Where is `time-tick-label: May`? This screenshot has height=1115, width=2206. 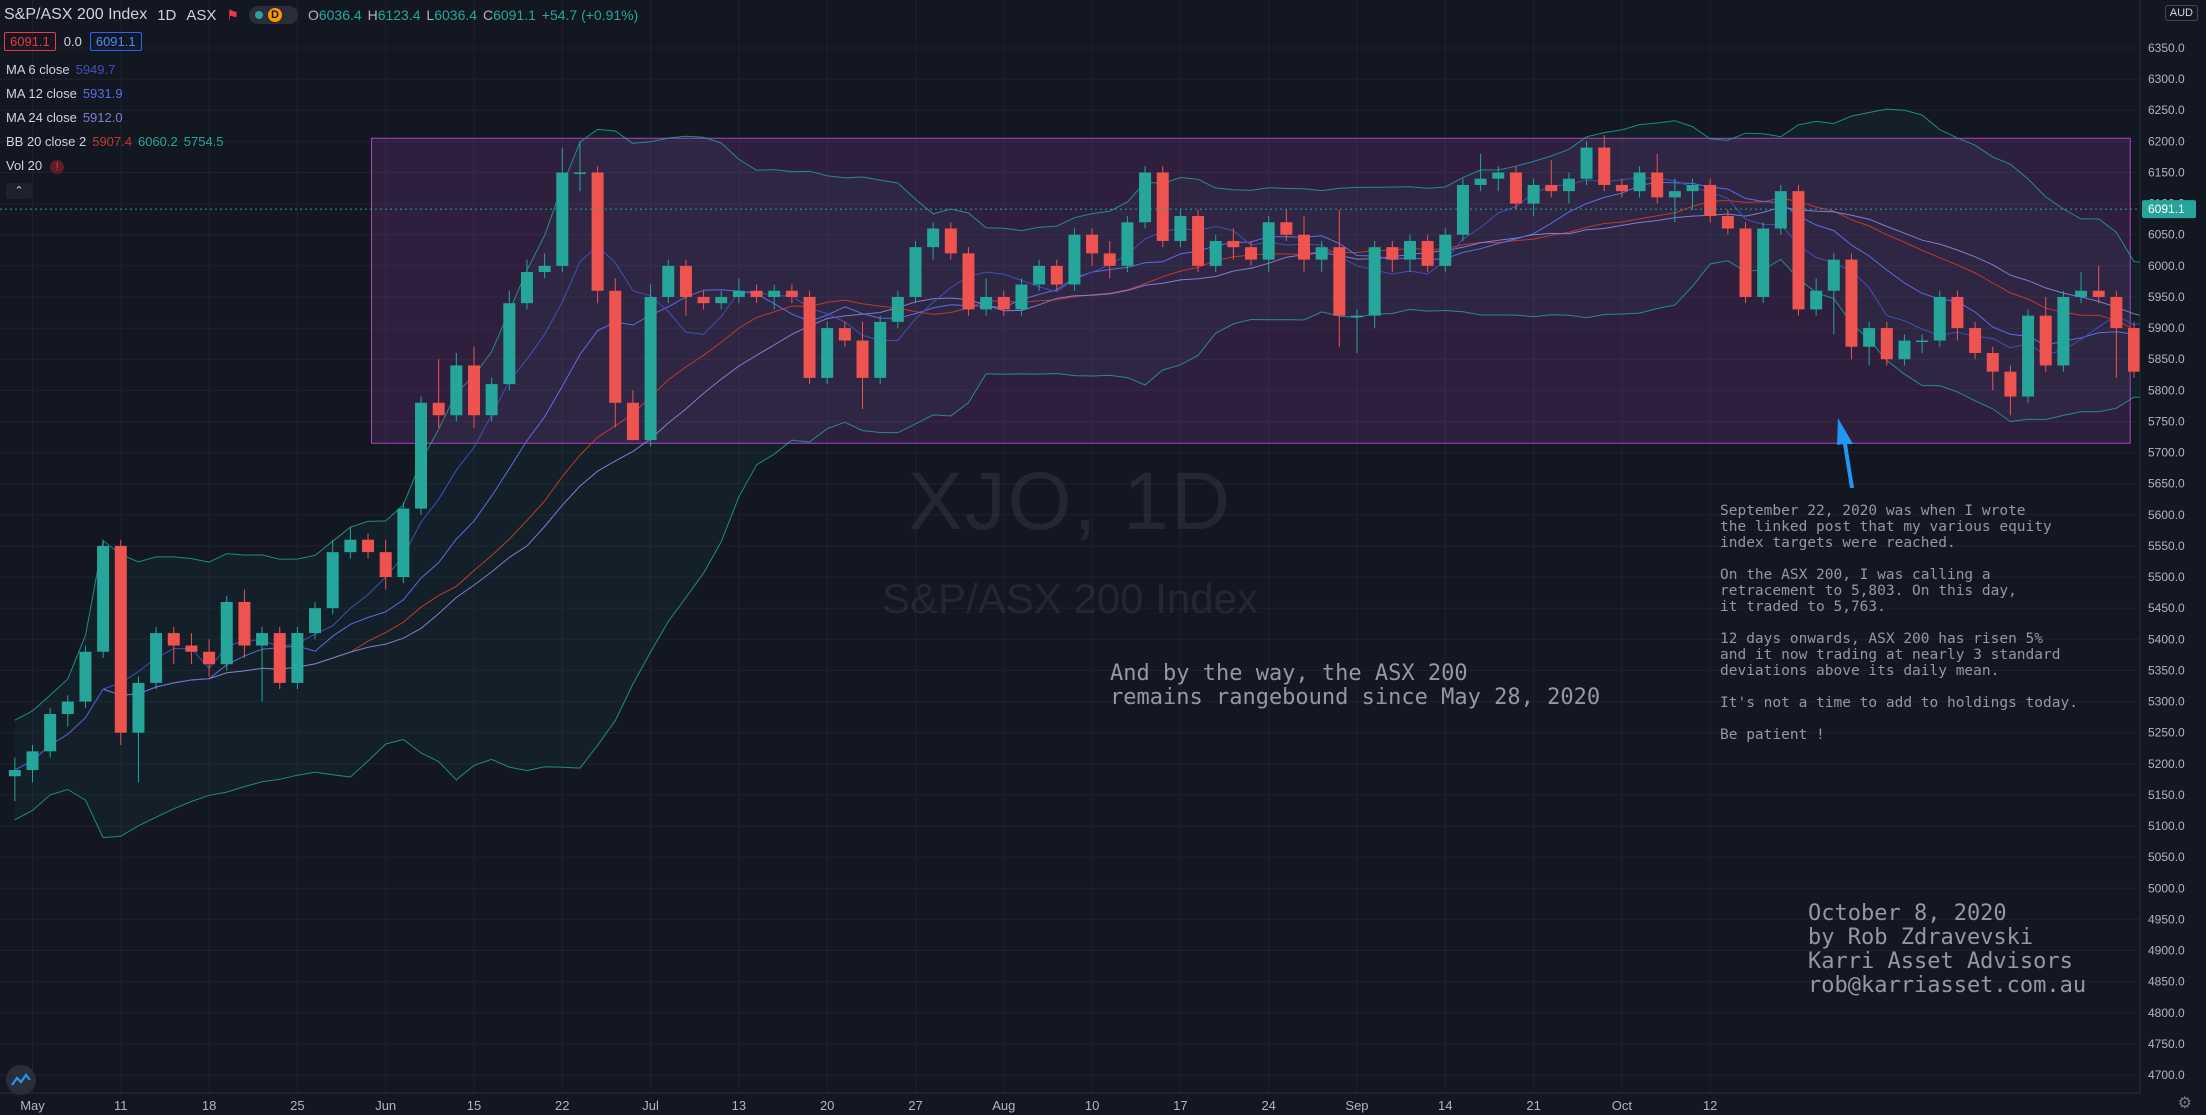
time-tick-label: May is located at coordinates (32, 1105).